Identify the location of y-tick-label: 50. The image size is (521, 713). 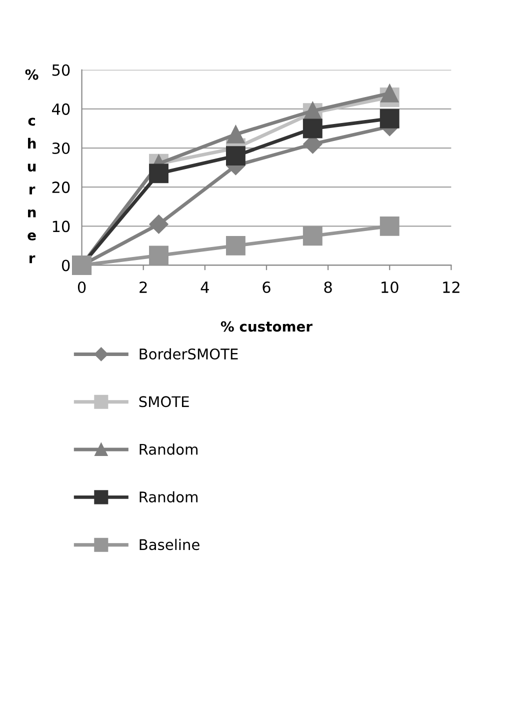
(61, 70).